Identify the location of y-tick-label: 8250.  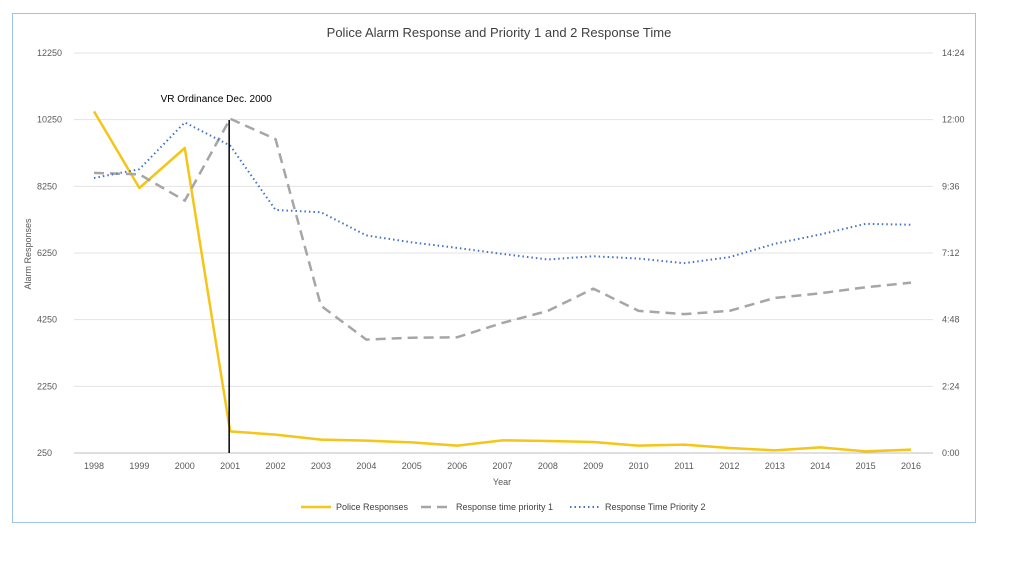
(47, 186).